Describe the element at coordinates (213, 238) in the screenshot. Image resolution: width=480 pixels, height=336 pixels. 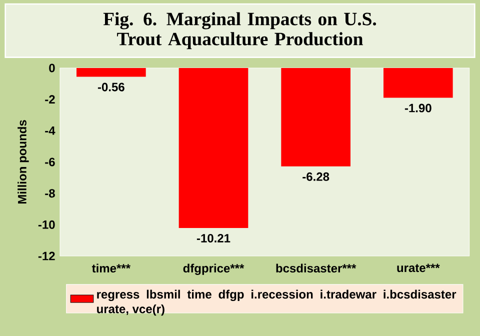
I see `text: -10.21` at that location.